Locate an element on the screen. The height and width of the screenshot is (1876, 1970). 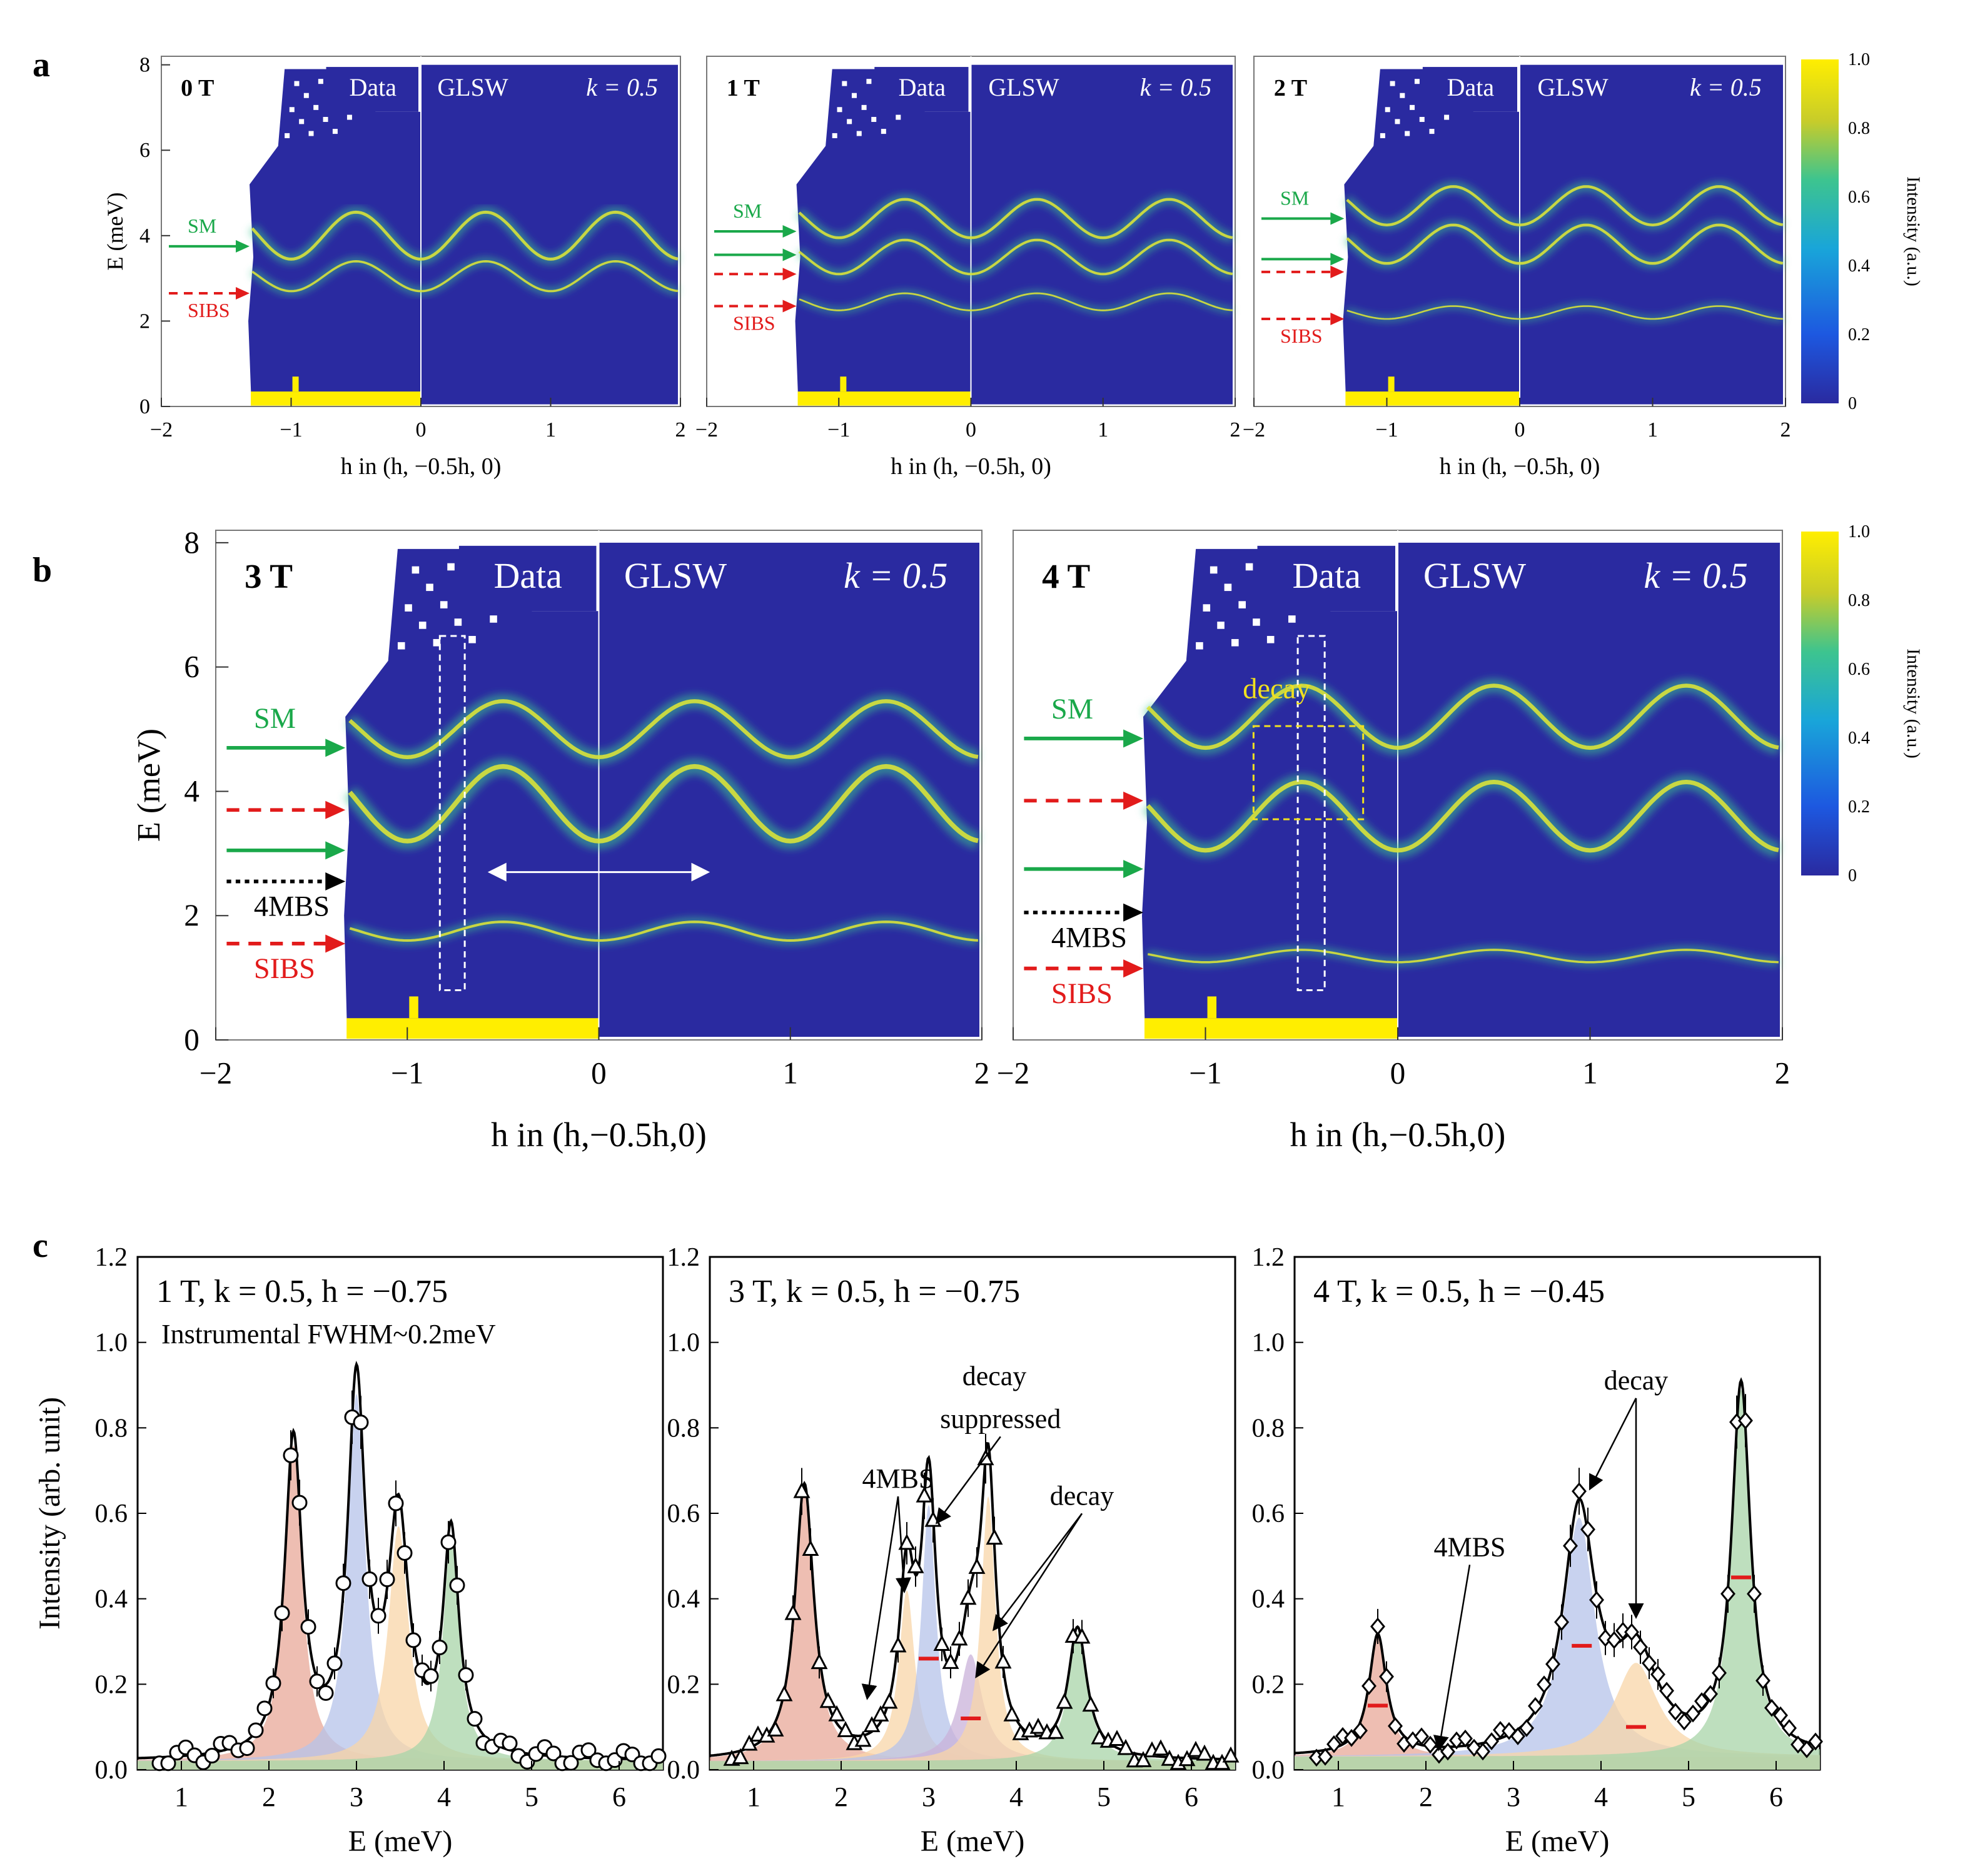
colorbar-b-tick-0: 0 is located at coordinates (1852, 875).